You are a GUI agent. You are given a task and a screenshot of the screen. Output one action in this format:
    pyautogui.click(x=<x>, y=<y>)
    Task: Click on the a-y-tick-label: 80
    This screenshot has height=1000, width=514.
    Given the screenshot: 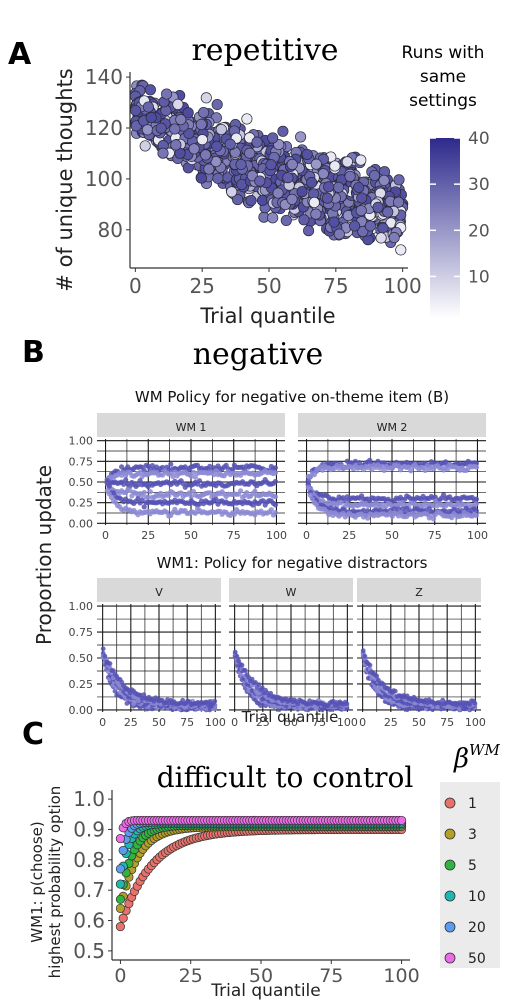 What is the action you would take?
    pyautogui.click(x=110, y=230)
    